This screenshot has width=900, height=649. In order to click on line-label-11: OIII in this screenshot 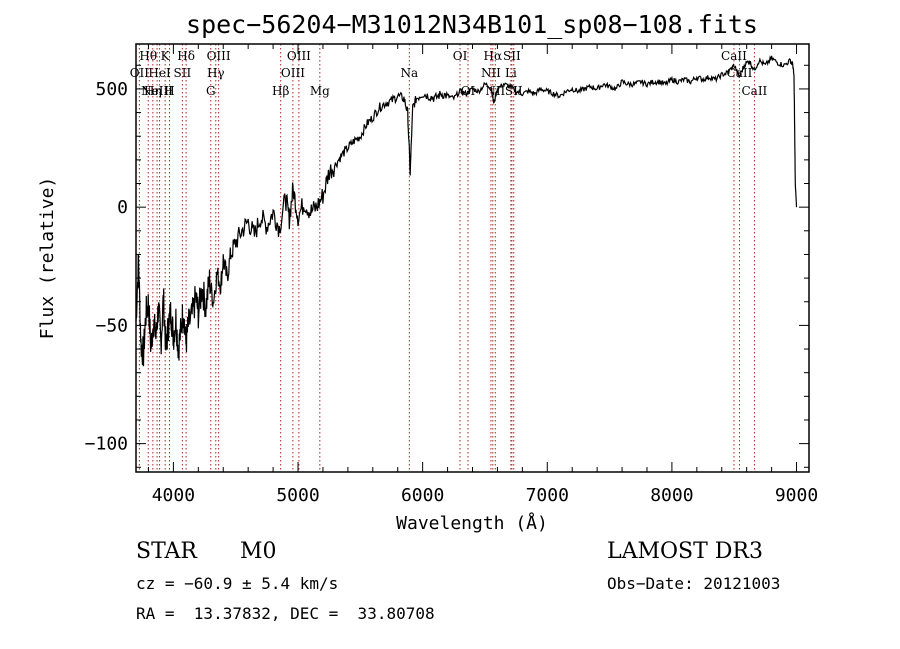, I will do `click(219, 56)`.